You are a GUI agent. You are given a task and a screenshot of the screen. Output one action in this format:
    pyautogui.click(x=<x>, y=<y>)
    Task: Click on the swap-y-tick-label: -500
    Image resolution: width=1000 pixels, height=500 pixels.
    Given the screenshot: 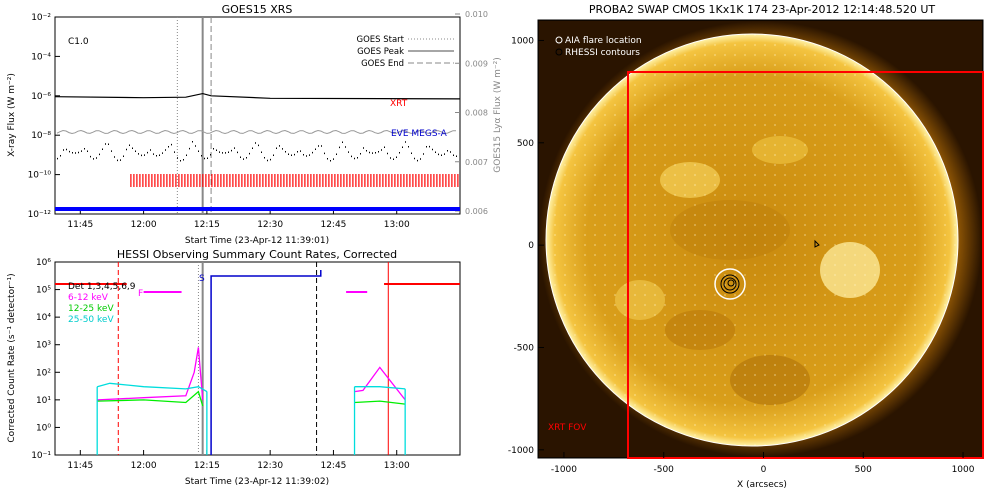 What is the action you would take?
    pyautogui.click(x=524, y=348)
    